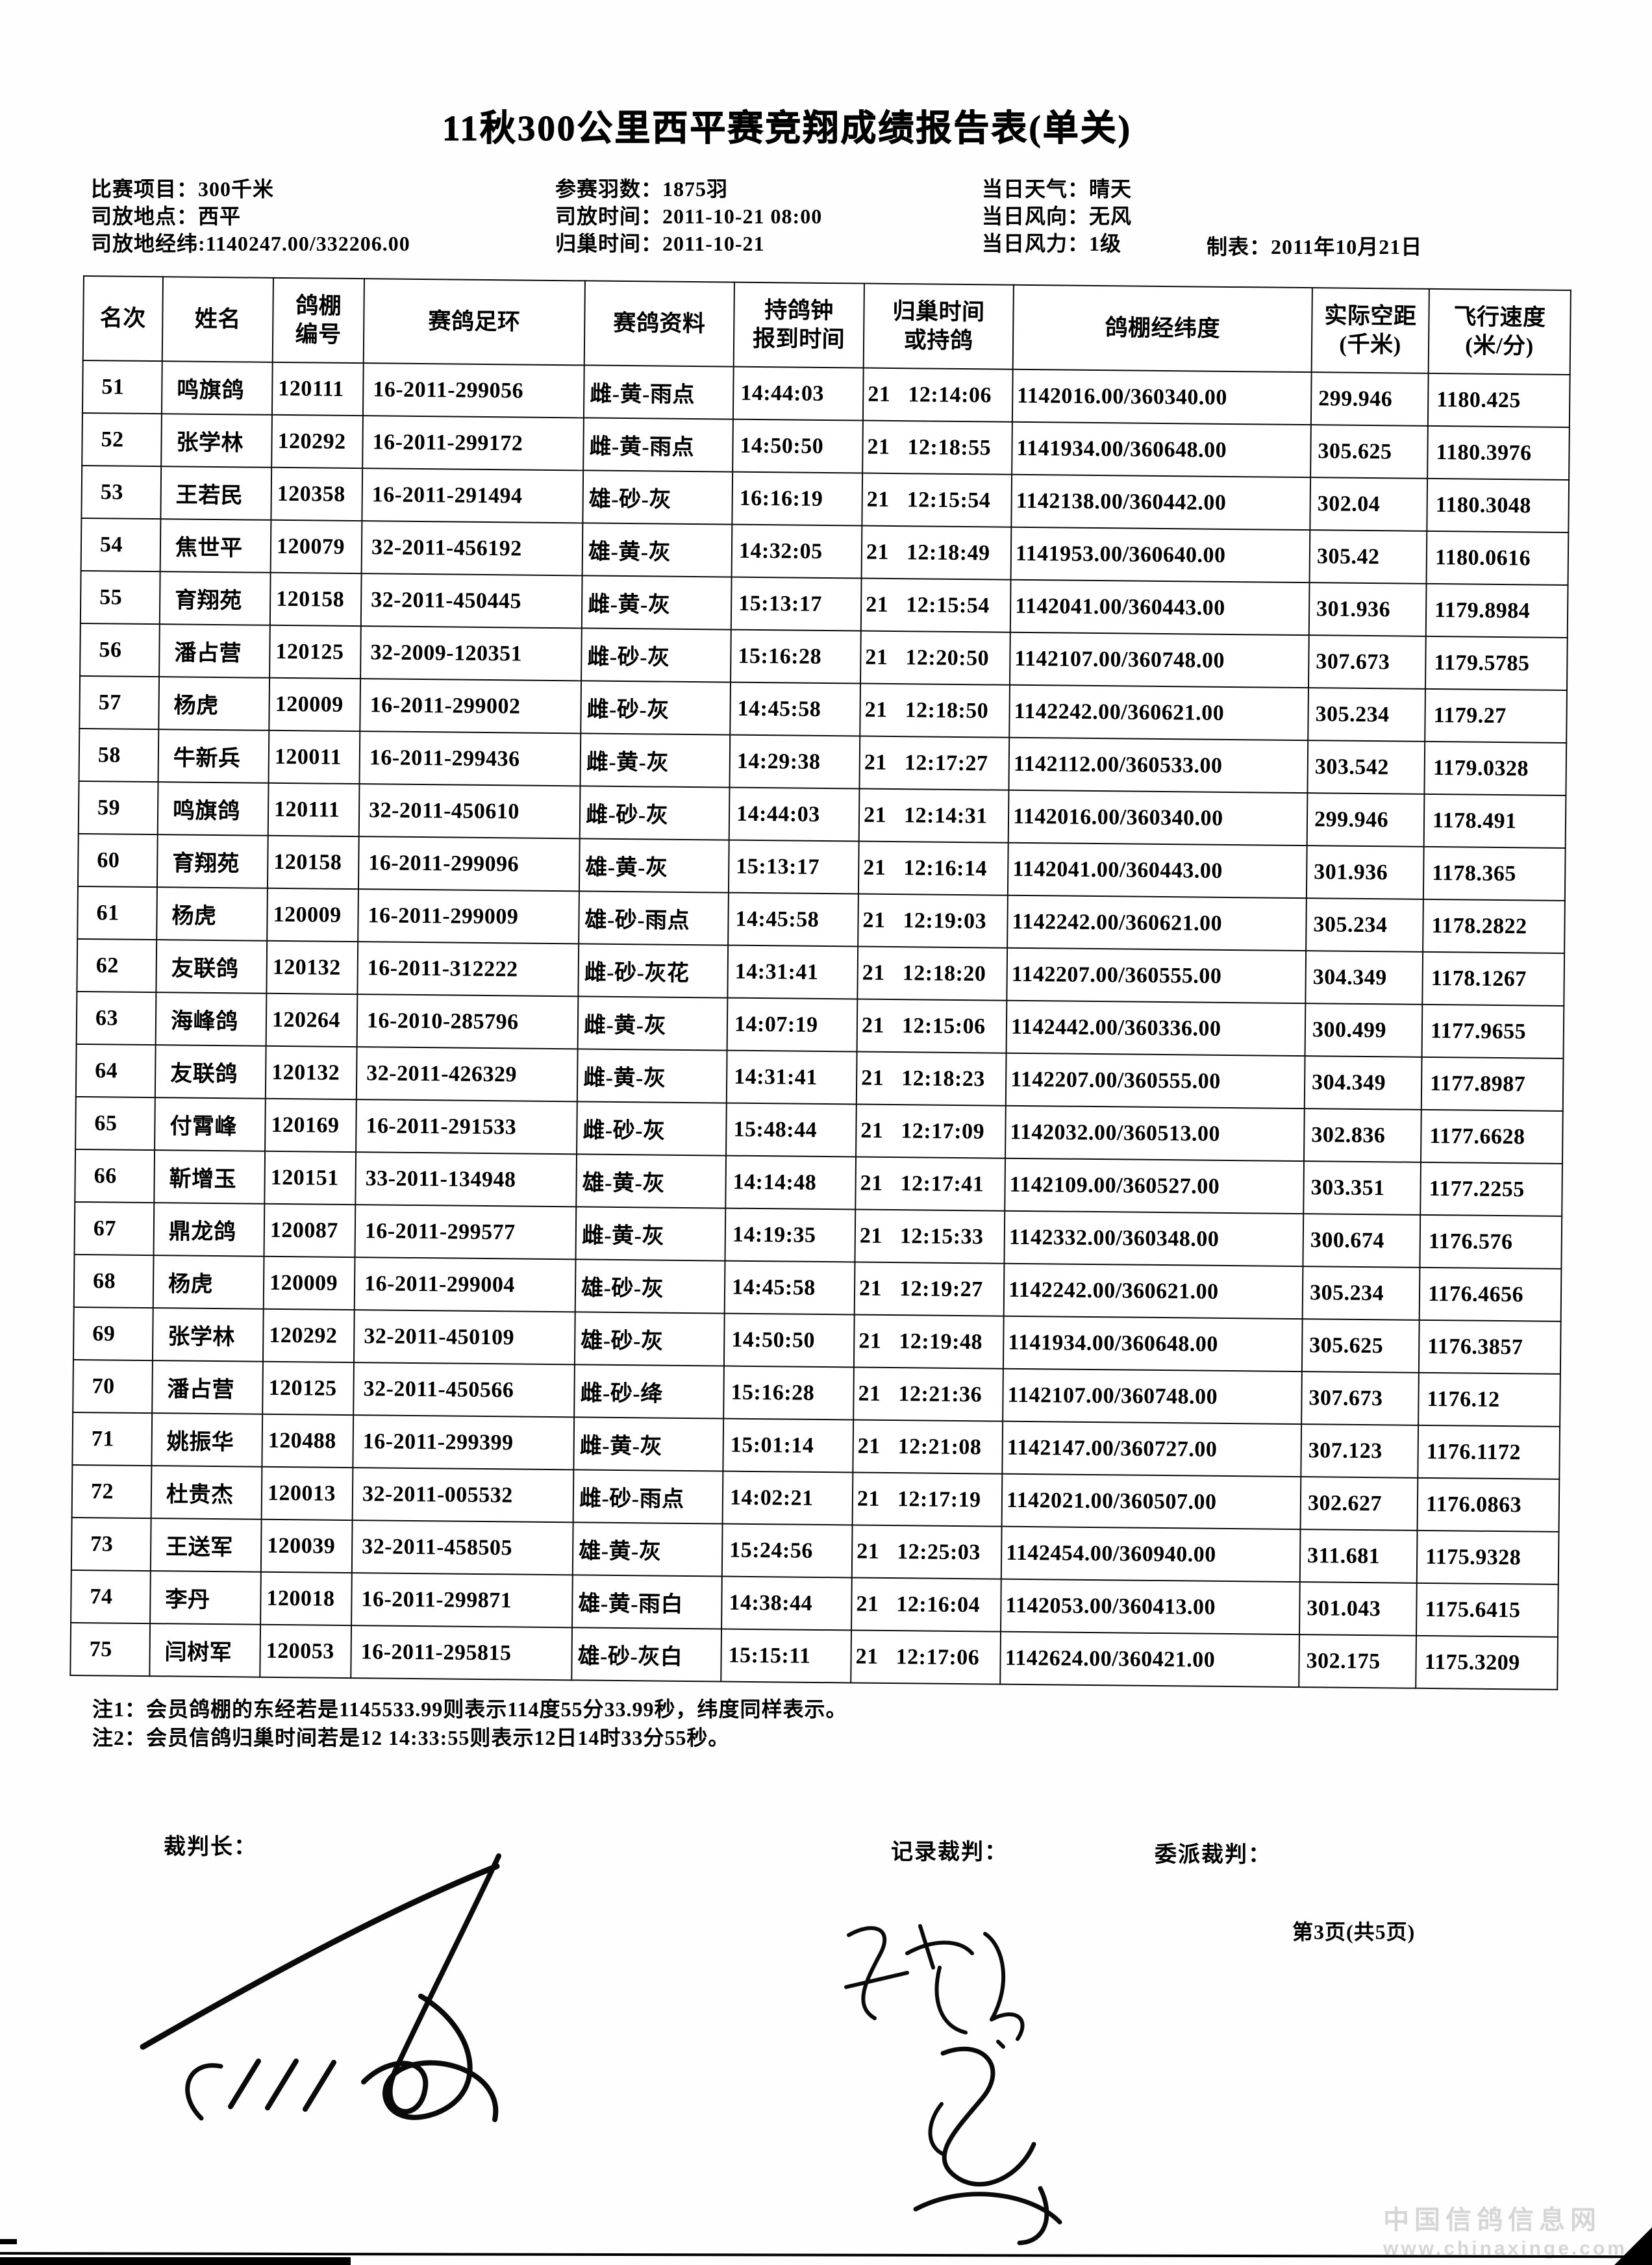 The height and width of the screenshot is (2265, 1652). Describe the element at coordinates (470, 758) in the screenshot. I see `cell-ring: 16-2011-299436` at that location.